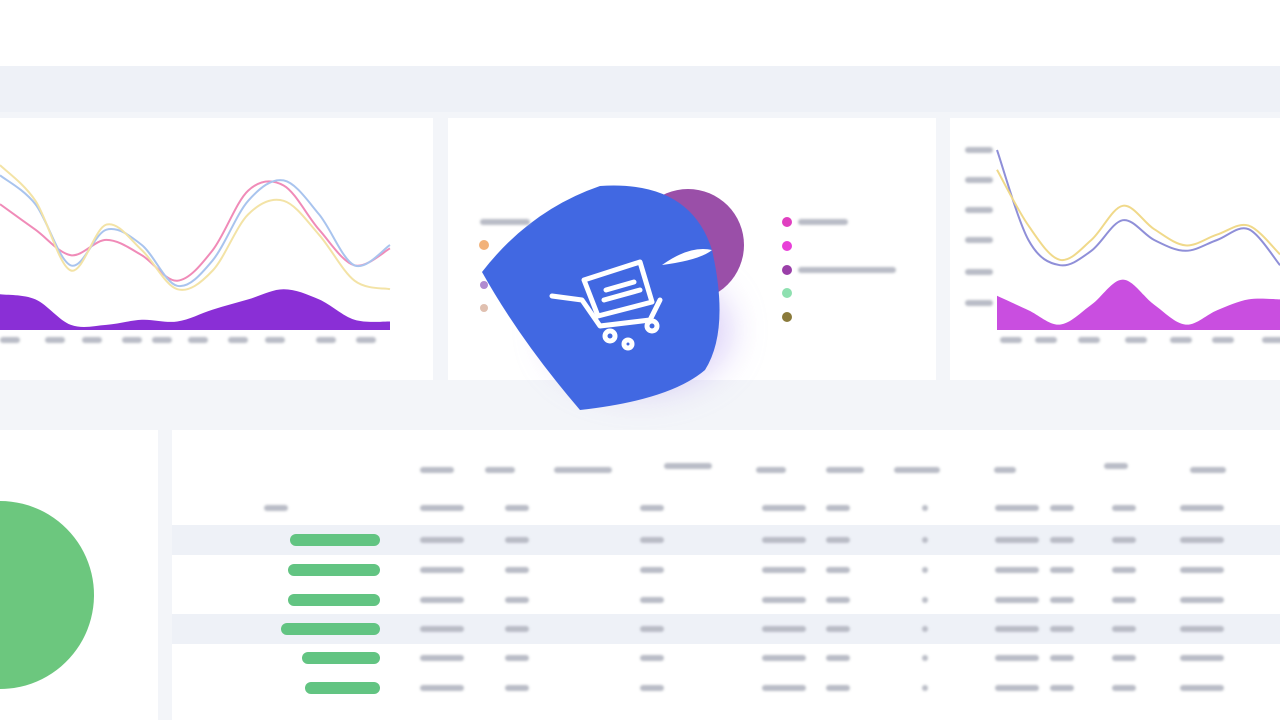  What do you see at coordinates (687, 257) in the screenshot?
I see `swoosh` at bounding box center [687, 257].